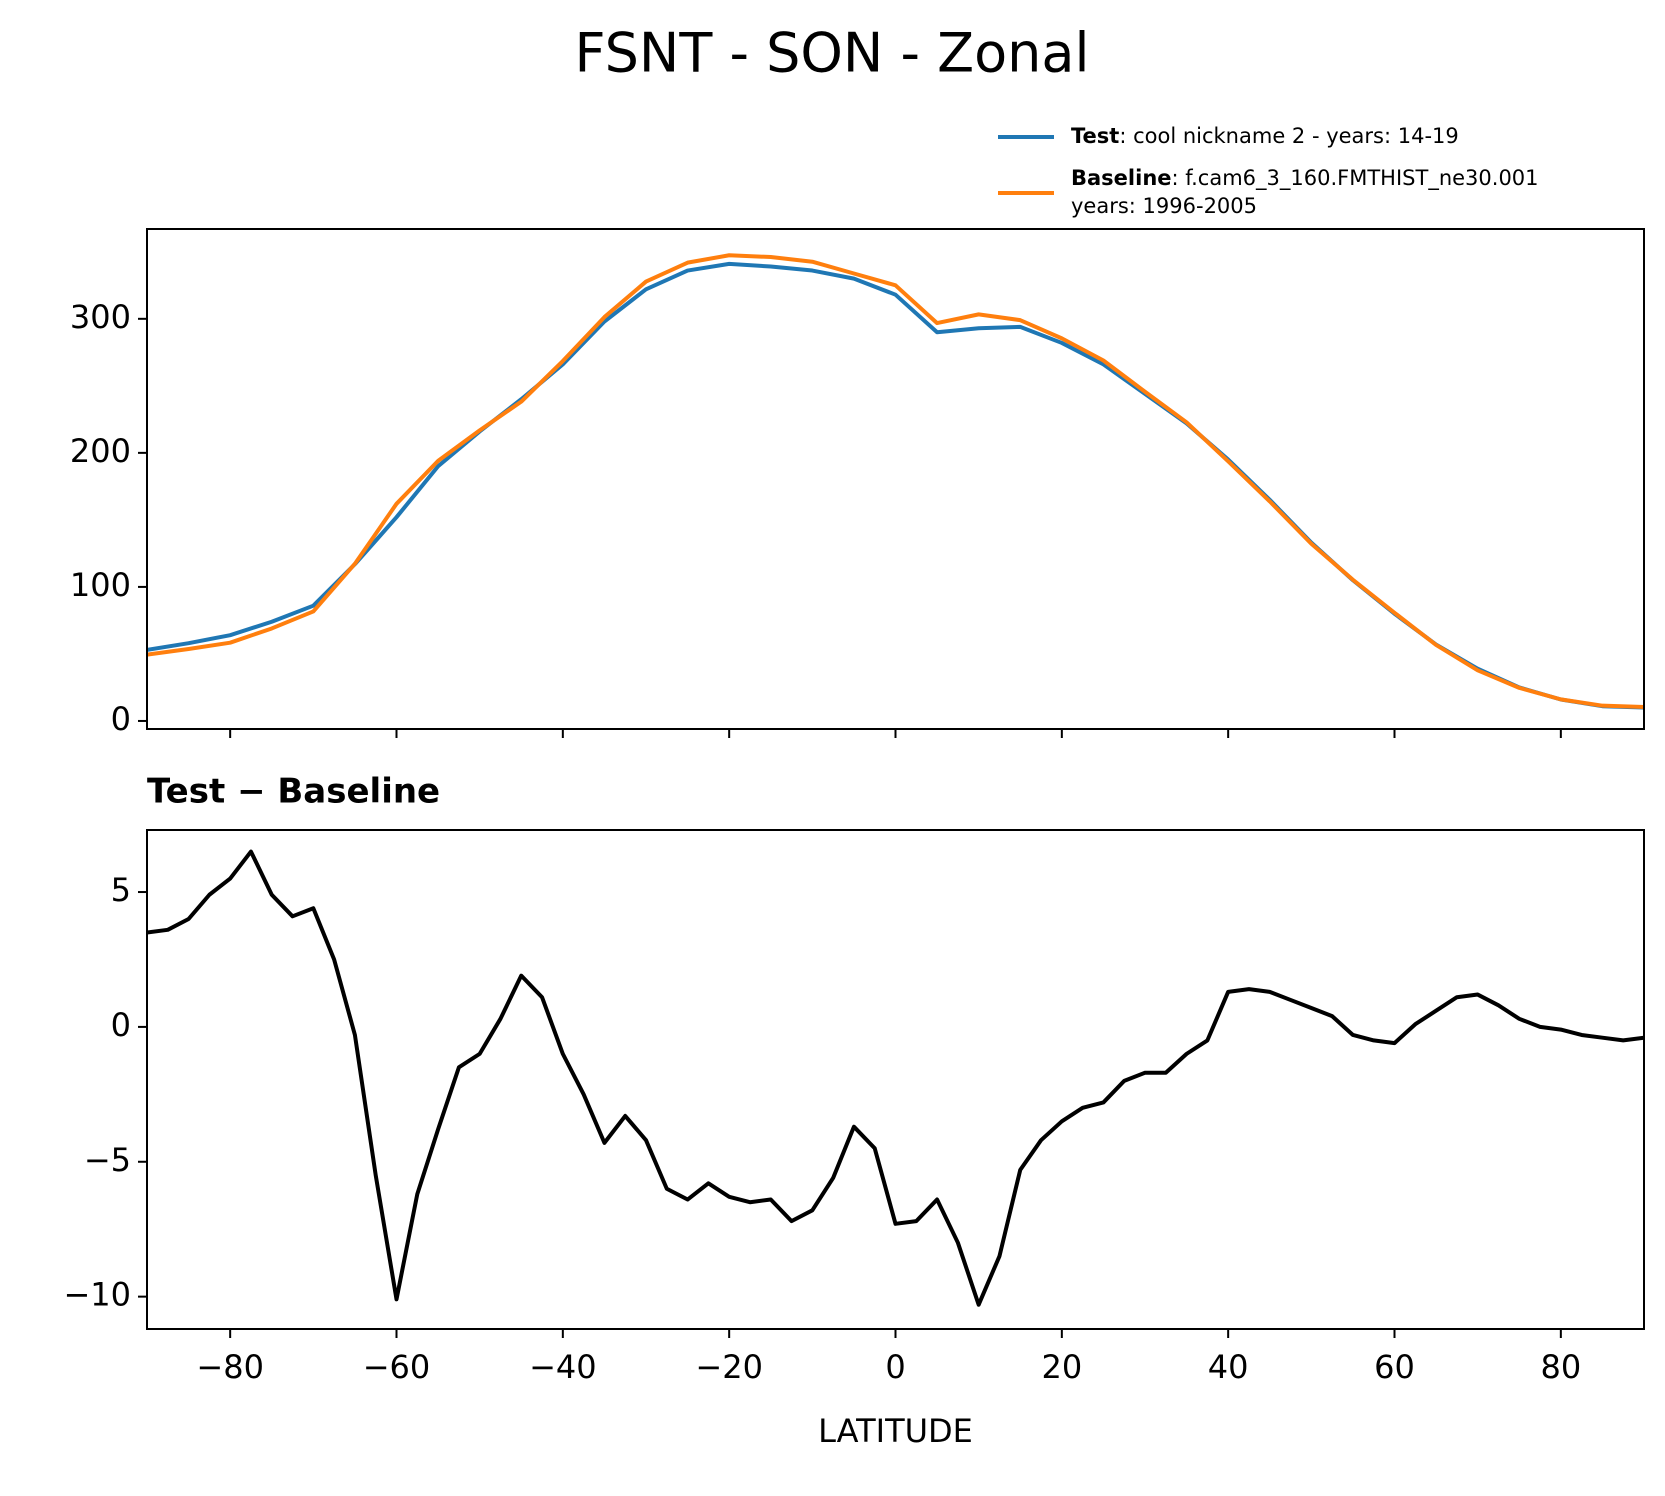 The height and width of the screenshot is (1496, 1665). What do you see at coordinates (107, 1160) in the screenshot?
I see `y-tick-label: −5` at bounding box center [107, 1160].